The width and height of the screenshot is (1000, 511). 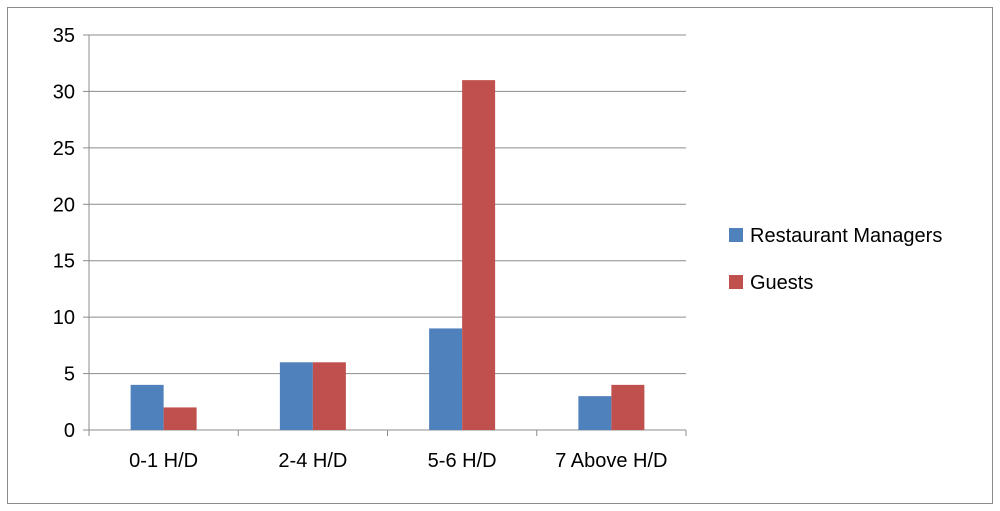 What do you see at coordinates (462, 461) in the screenshot?
I see `x-tick-label: 5-6 H/D` at bounding box center [462, 461].